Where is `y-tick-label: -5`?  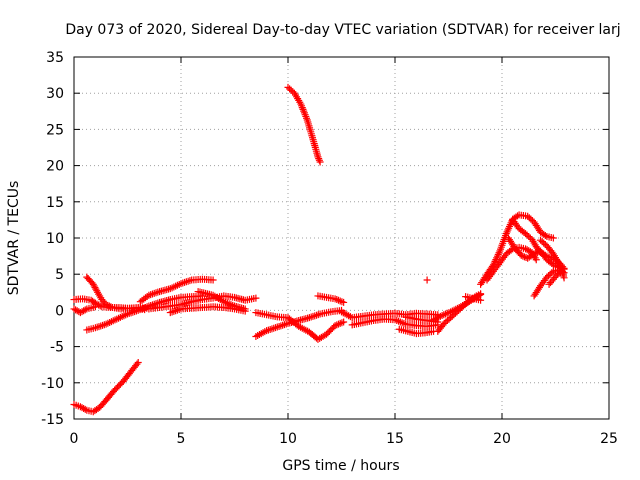 y-tick-label: -5 is located at coordinates (57, 348).